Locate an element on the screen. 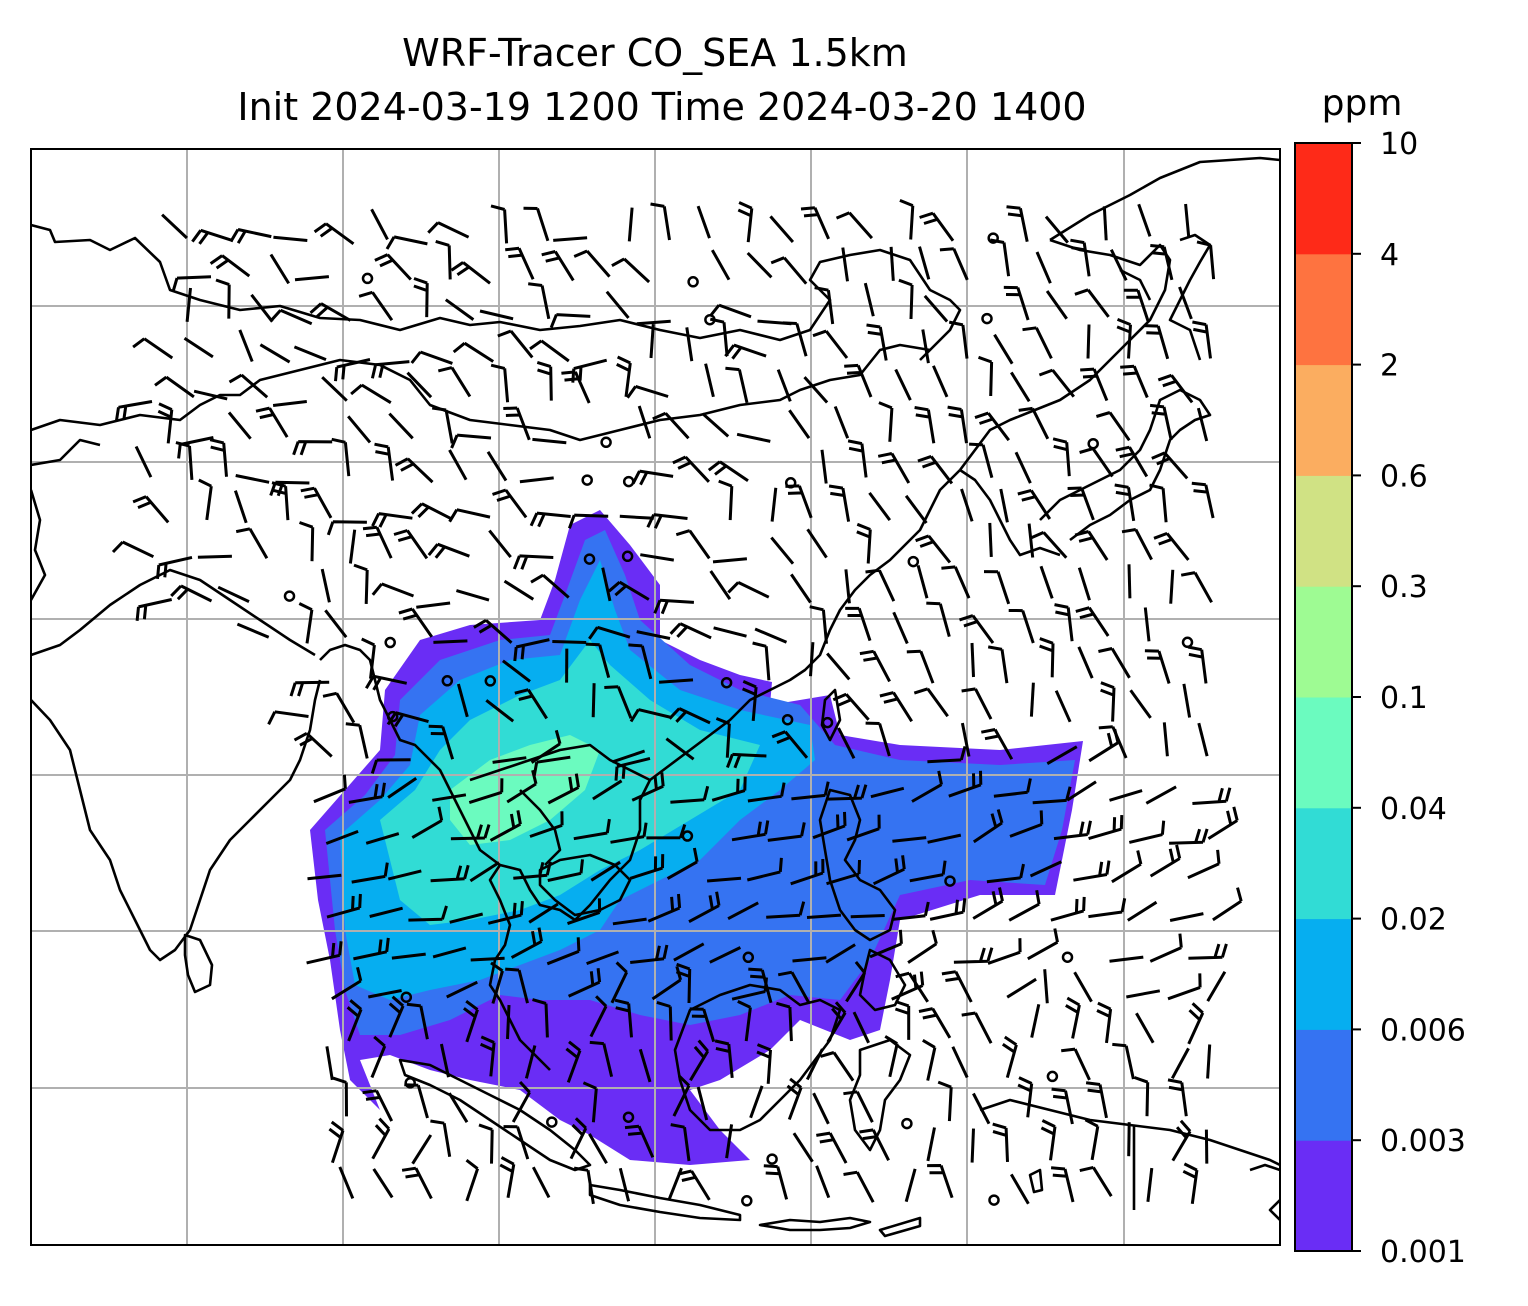 The width and height of the screenshot is (1528, 1306). colorbar-band is located at coordinates (1323, 642).